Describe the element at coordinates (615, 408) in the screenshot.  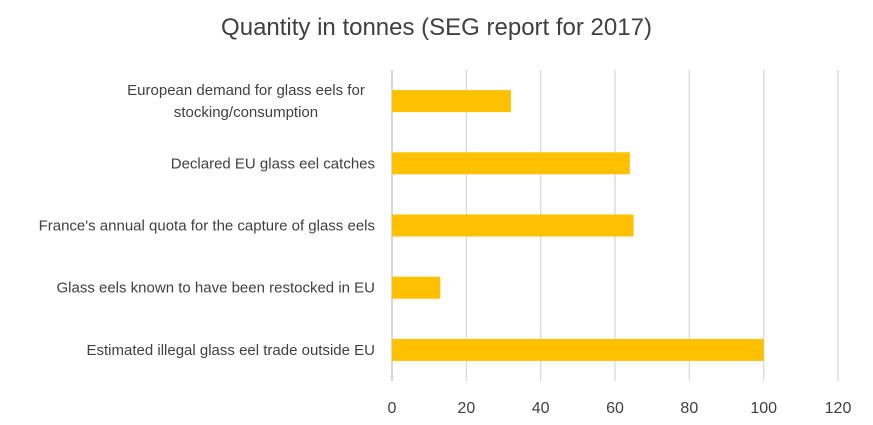
I see `x-tick-label: 60` at that location.